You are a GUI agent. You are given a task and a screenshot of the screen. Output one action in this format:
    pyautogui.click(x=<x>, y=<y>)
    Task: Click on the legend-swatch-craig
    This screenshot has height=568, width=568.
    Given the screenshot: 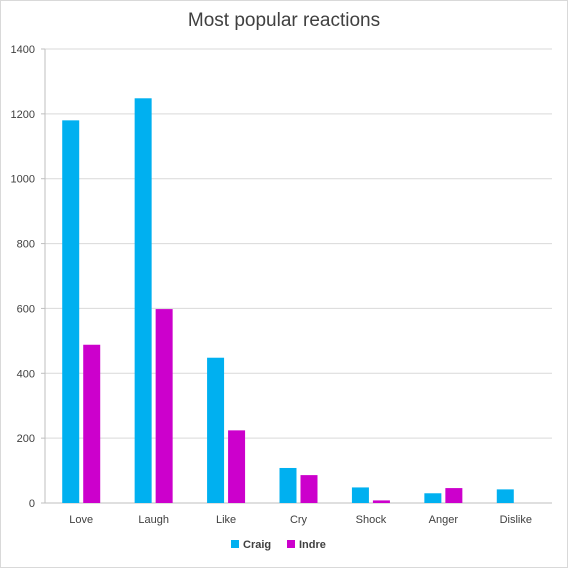 What is the action you would take?
    pyautogui.click(x=235, y=544)
    